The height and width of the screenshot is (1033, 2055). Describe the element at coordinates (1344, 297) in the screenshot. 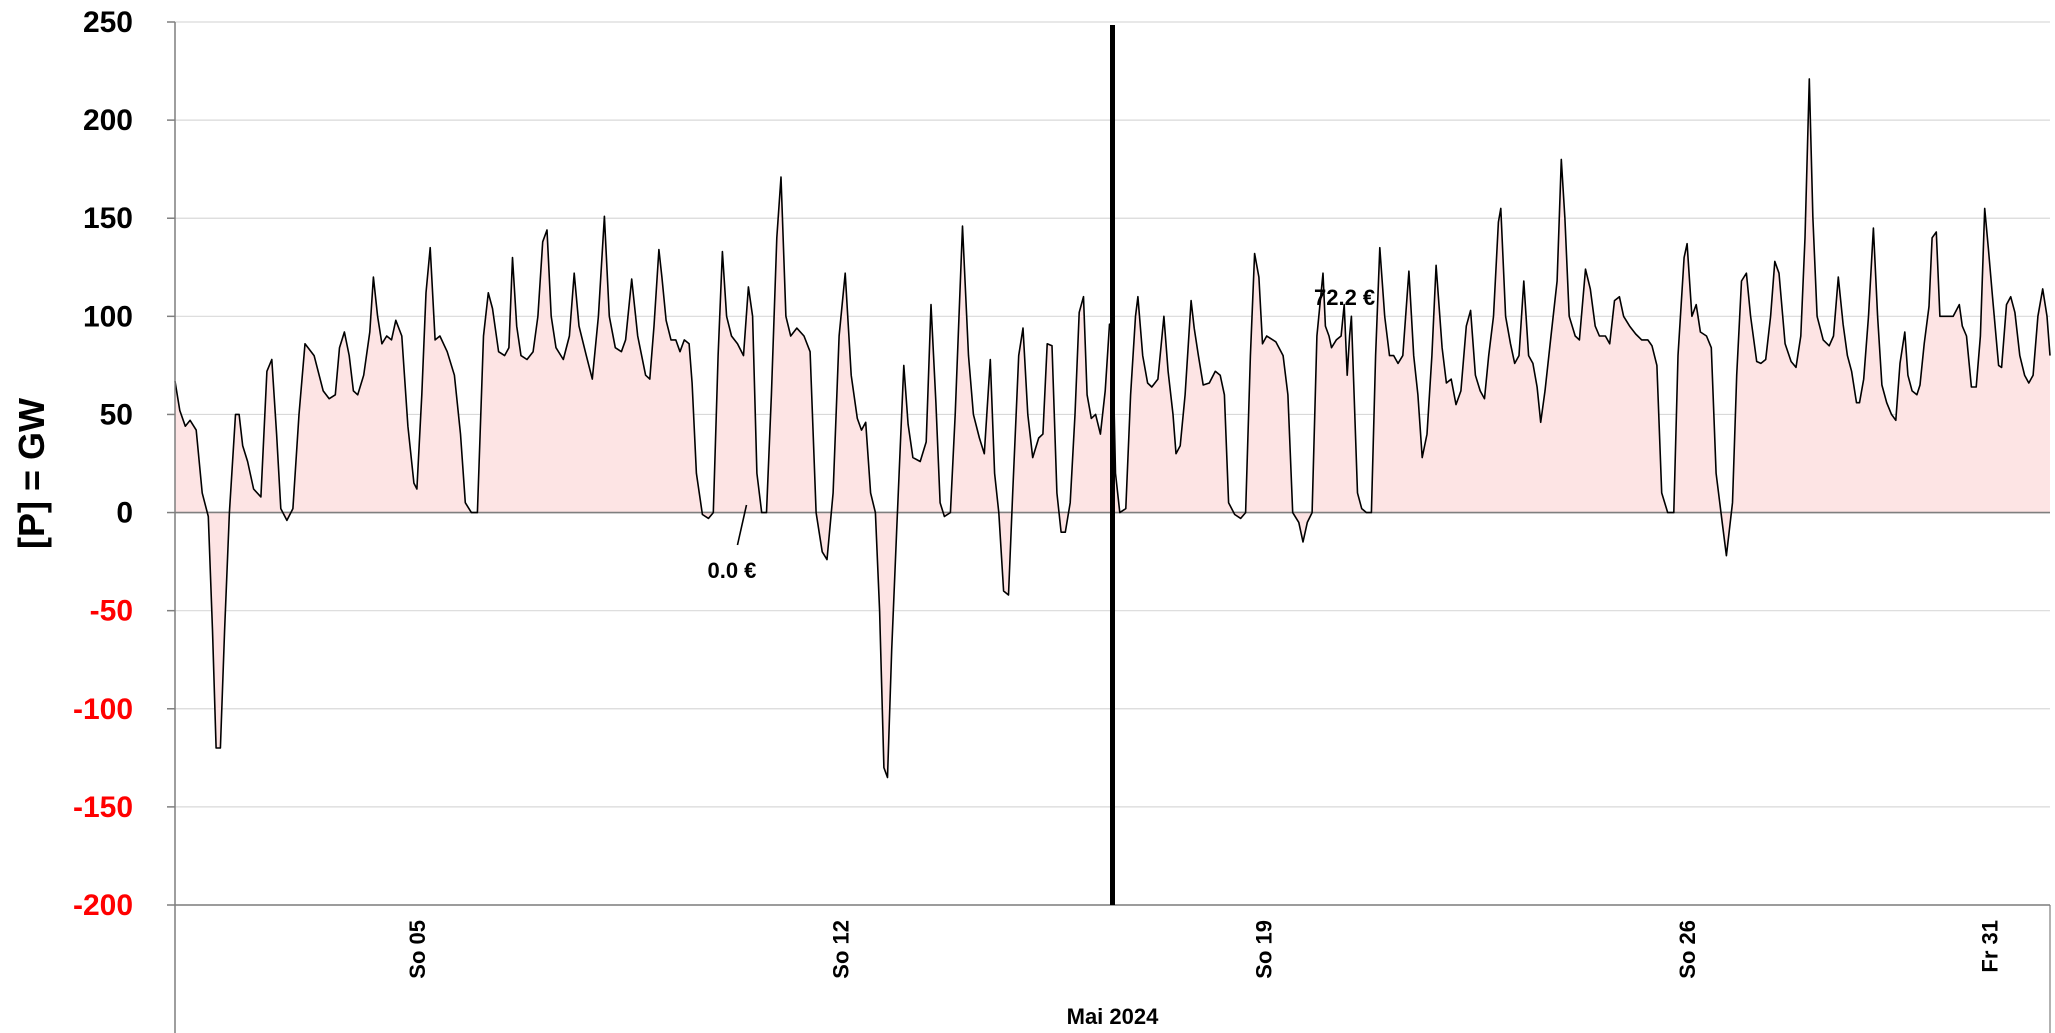

I see `price-annotation: 72.2 €` at that location.